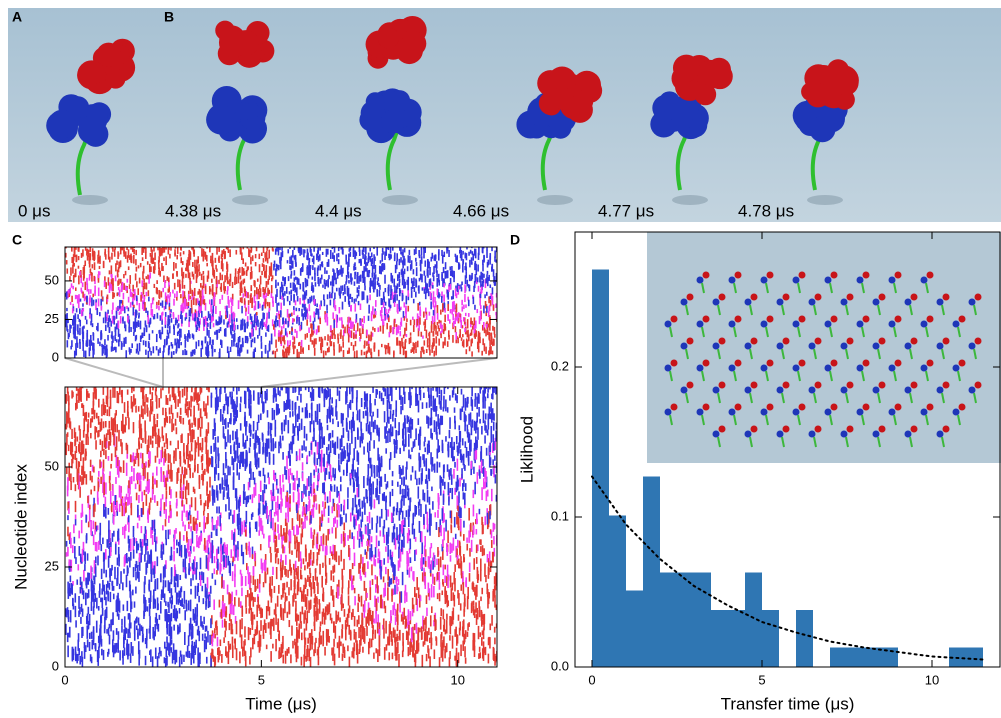 Image resolution: width=1001 pixels, height=718 pixels. What do you see at coordinates (62, 123) in the screenshot?
I see `blob-blue` at bounding box center [62, 123].